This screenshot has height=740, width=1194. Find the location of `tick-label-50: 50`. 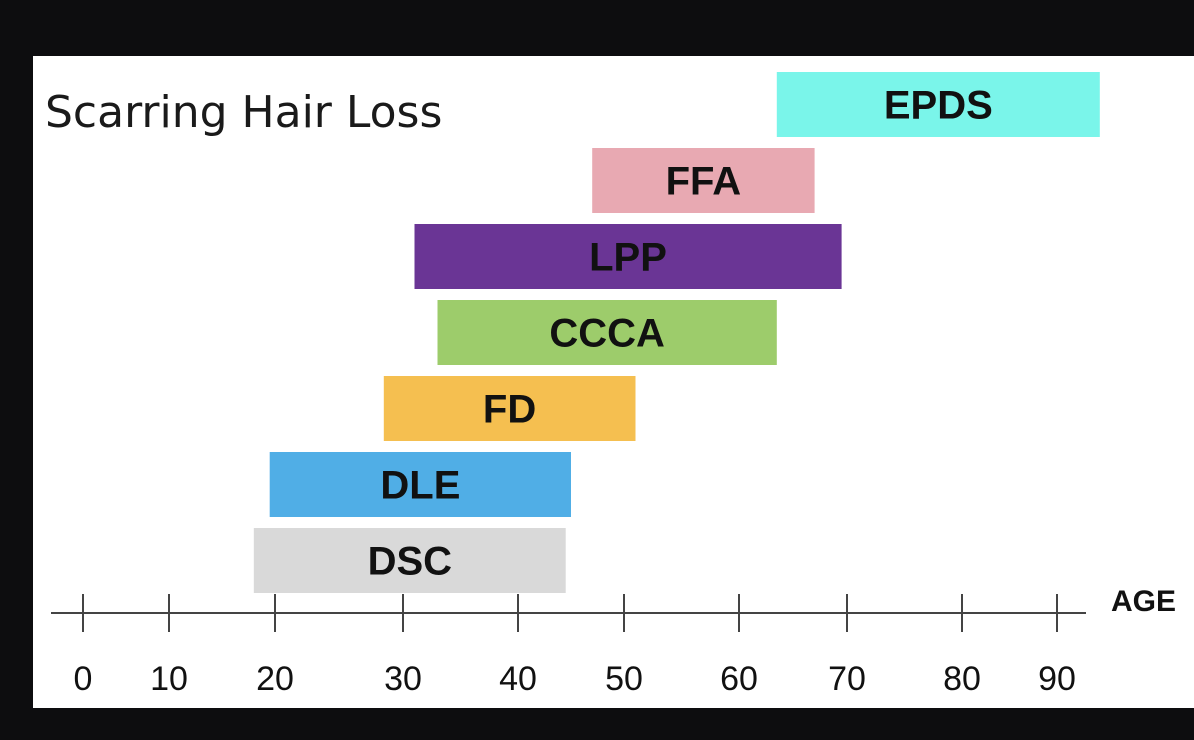

tick-label-50: 50 is located at coordinates (624, 679).